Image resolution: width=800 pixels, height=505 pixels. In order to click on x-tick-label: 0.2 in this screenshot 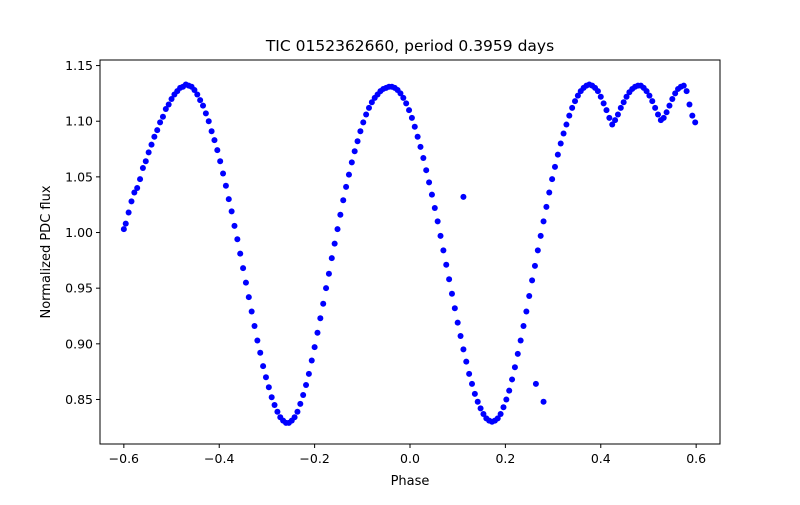, I will do `click(505, 458)`.